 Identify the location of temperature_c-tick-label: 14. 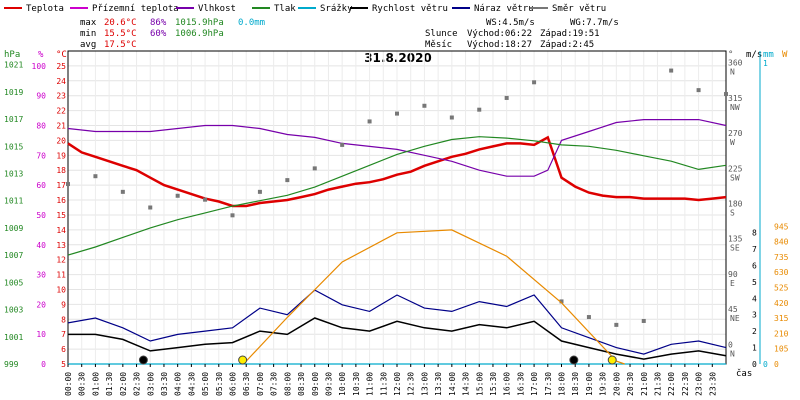
(61, 230).